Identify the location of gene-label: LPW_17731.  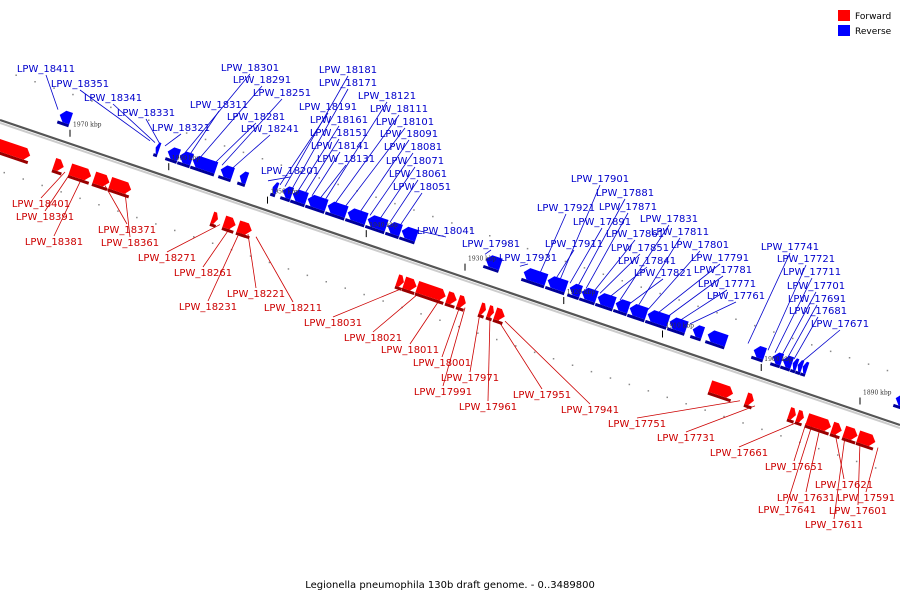
(686, 438).